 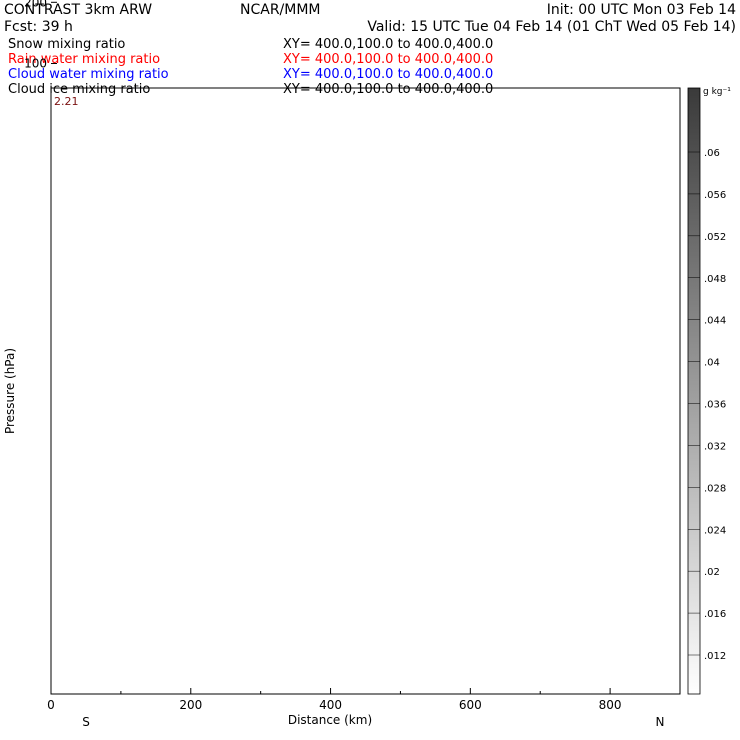 I want to click on colorbar-tick-label: .036, so click(x=715, y=405).